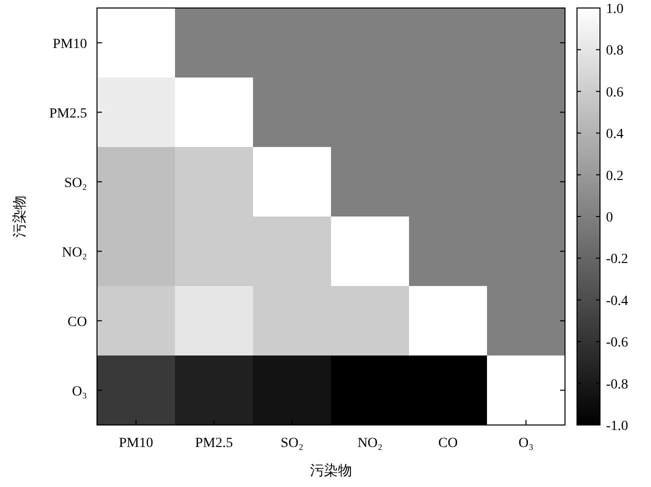  What do you see at coordinates (370, 443) in the screenshot?
I see `x-tick-label: NO₂` at bounding box center [370, 443].